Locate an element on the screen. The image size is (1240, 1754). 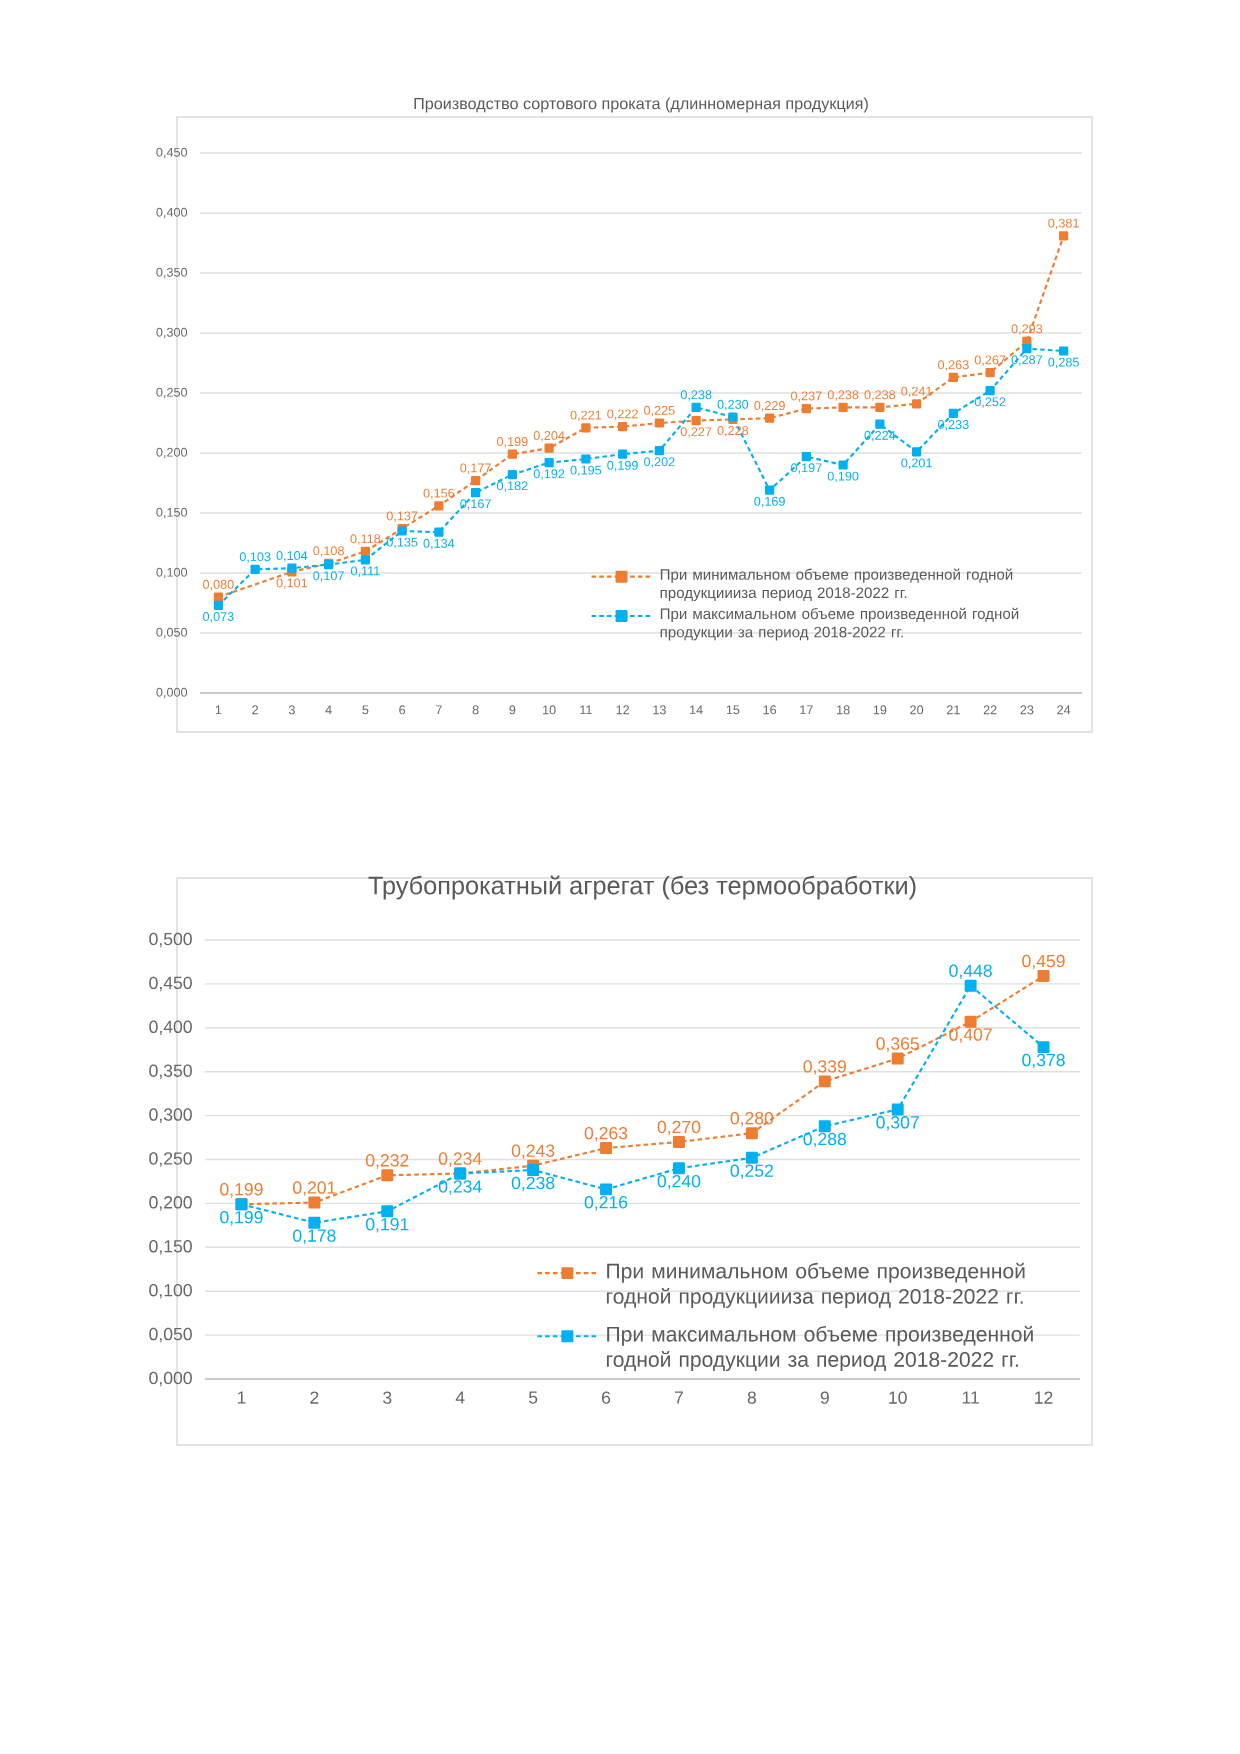
chart-title: Производство сортового проката (длинномерная продукция) is located at coordinates (641, 105).